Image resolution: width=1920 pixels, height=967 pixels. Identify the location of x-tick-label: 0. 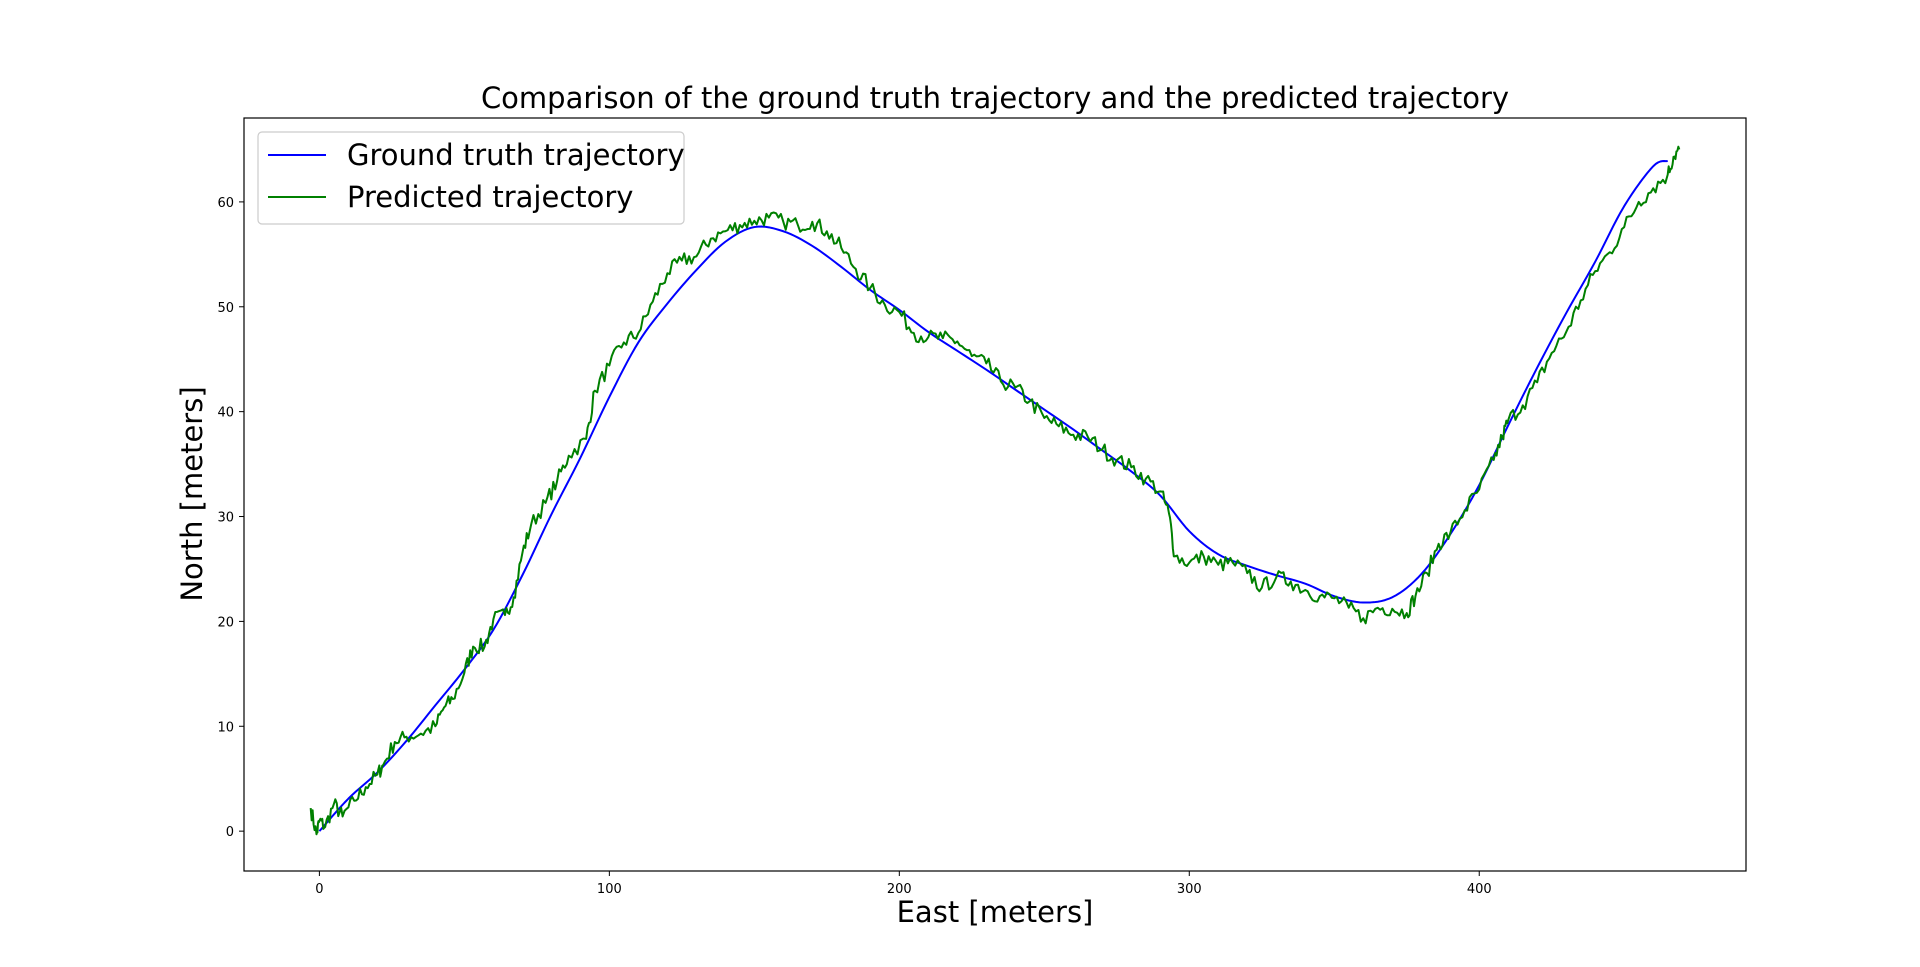
(319, 889).